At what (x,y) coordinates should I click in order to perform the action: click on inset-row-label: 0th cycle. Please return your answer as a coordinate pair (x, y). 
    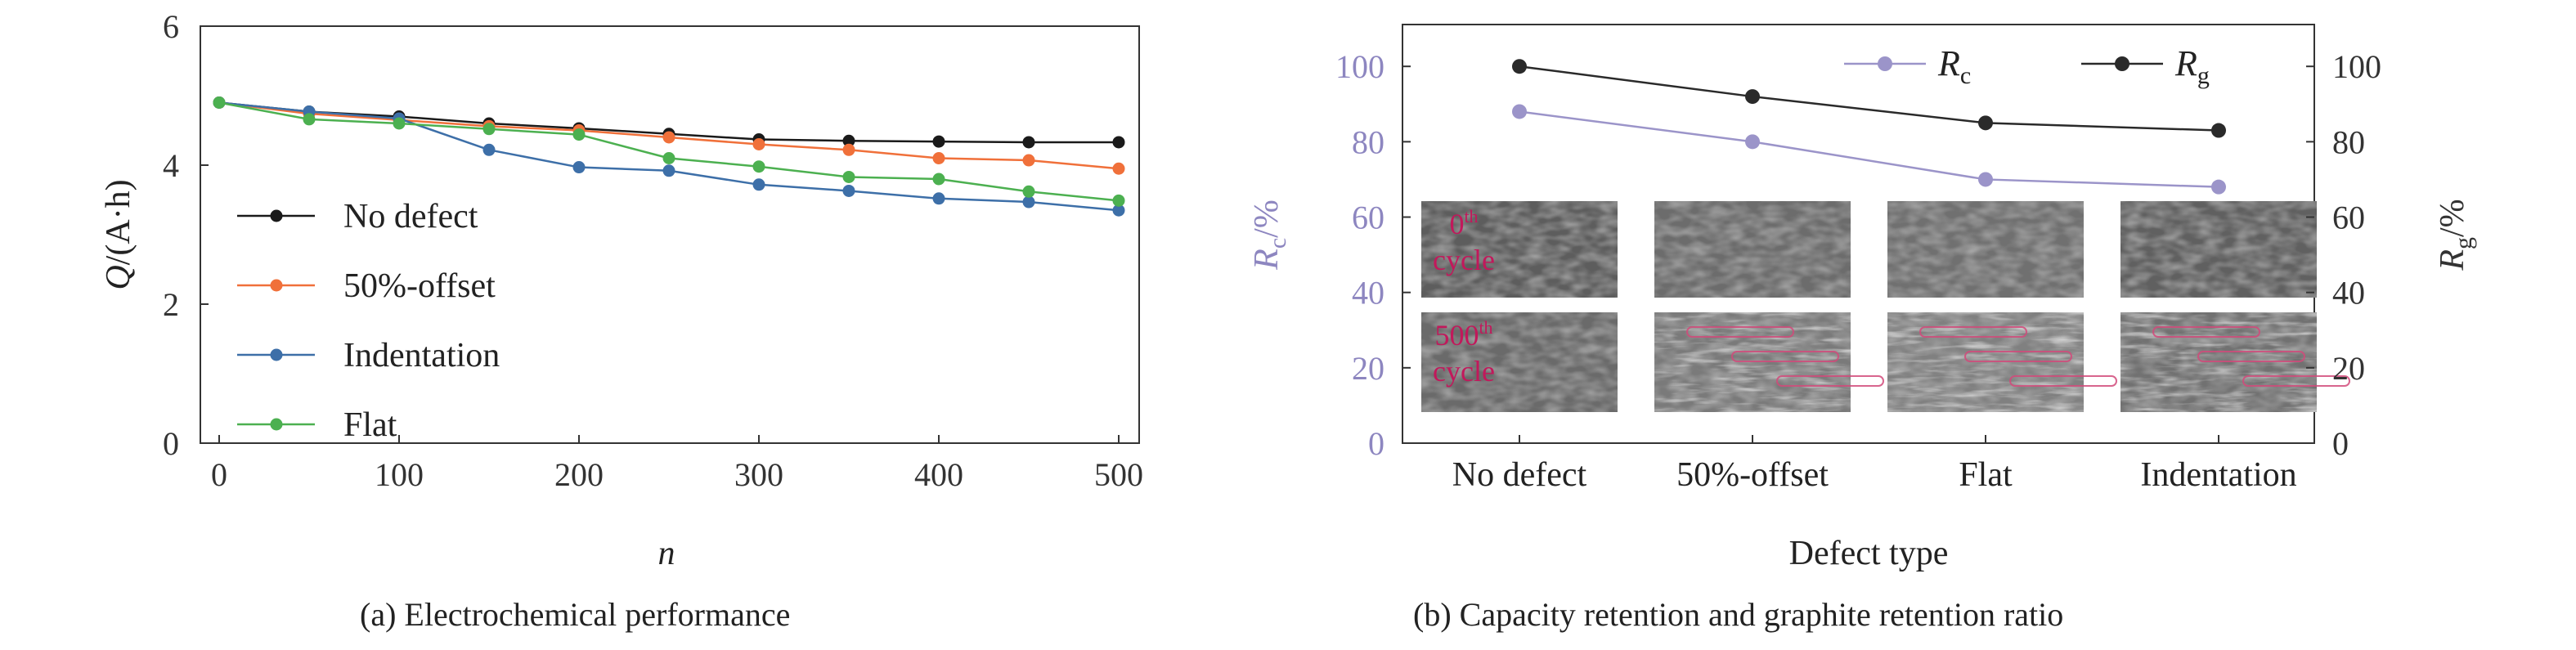
    Looking at the image, I should click on (1464, 241).